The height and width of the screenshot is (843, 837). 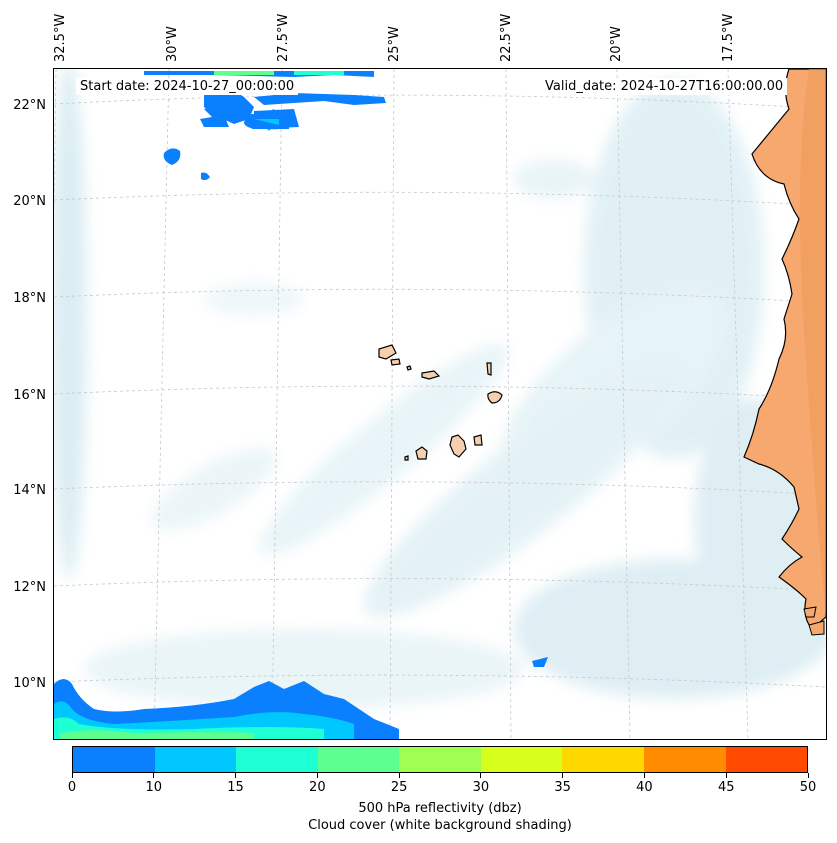 I want to click on lat-label-16n: 16°N, so click(x=29, y=395).